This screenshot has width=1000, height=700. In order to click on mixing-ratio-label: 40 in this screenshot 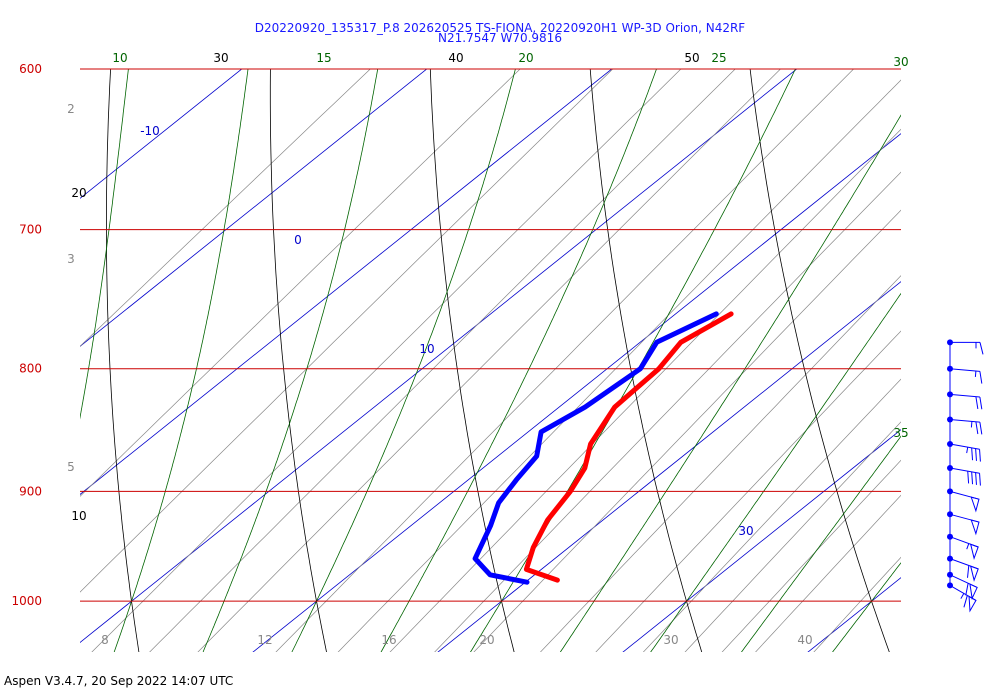, I will do `click(804, 640)`.